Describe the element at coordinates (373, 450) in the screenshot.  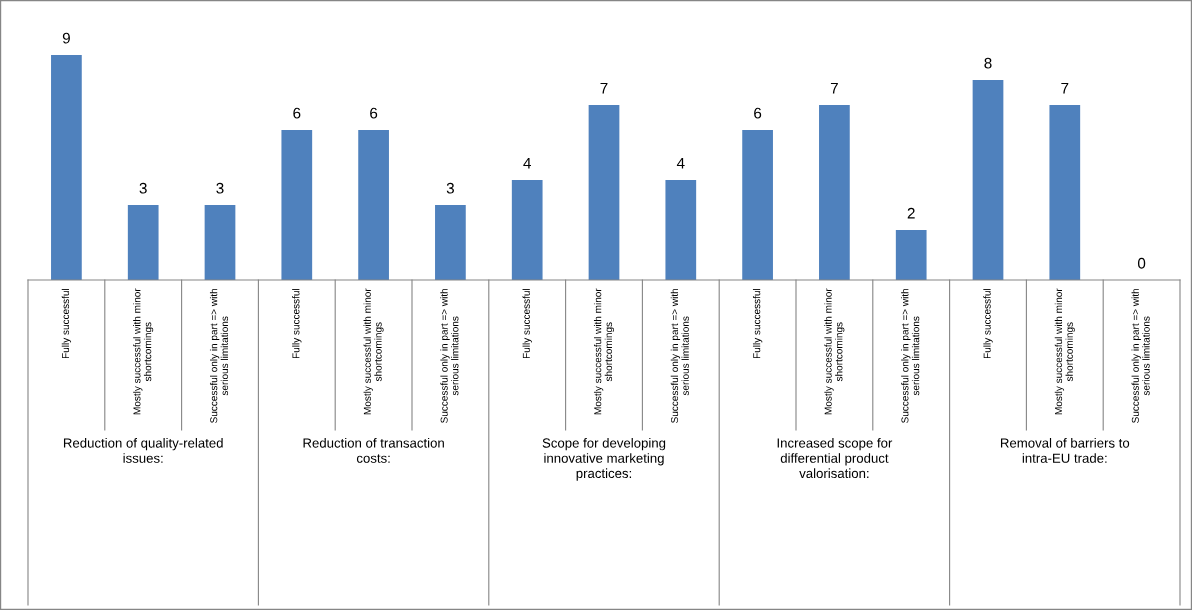
I see `text: Reduction of transaction costs:` at that location.